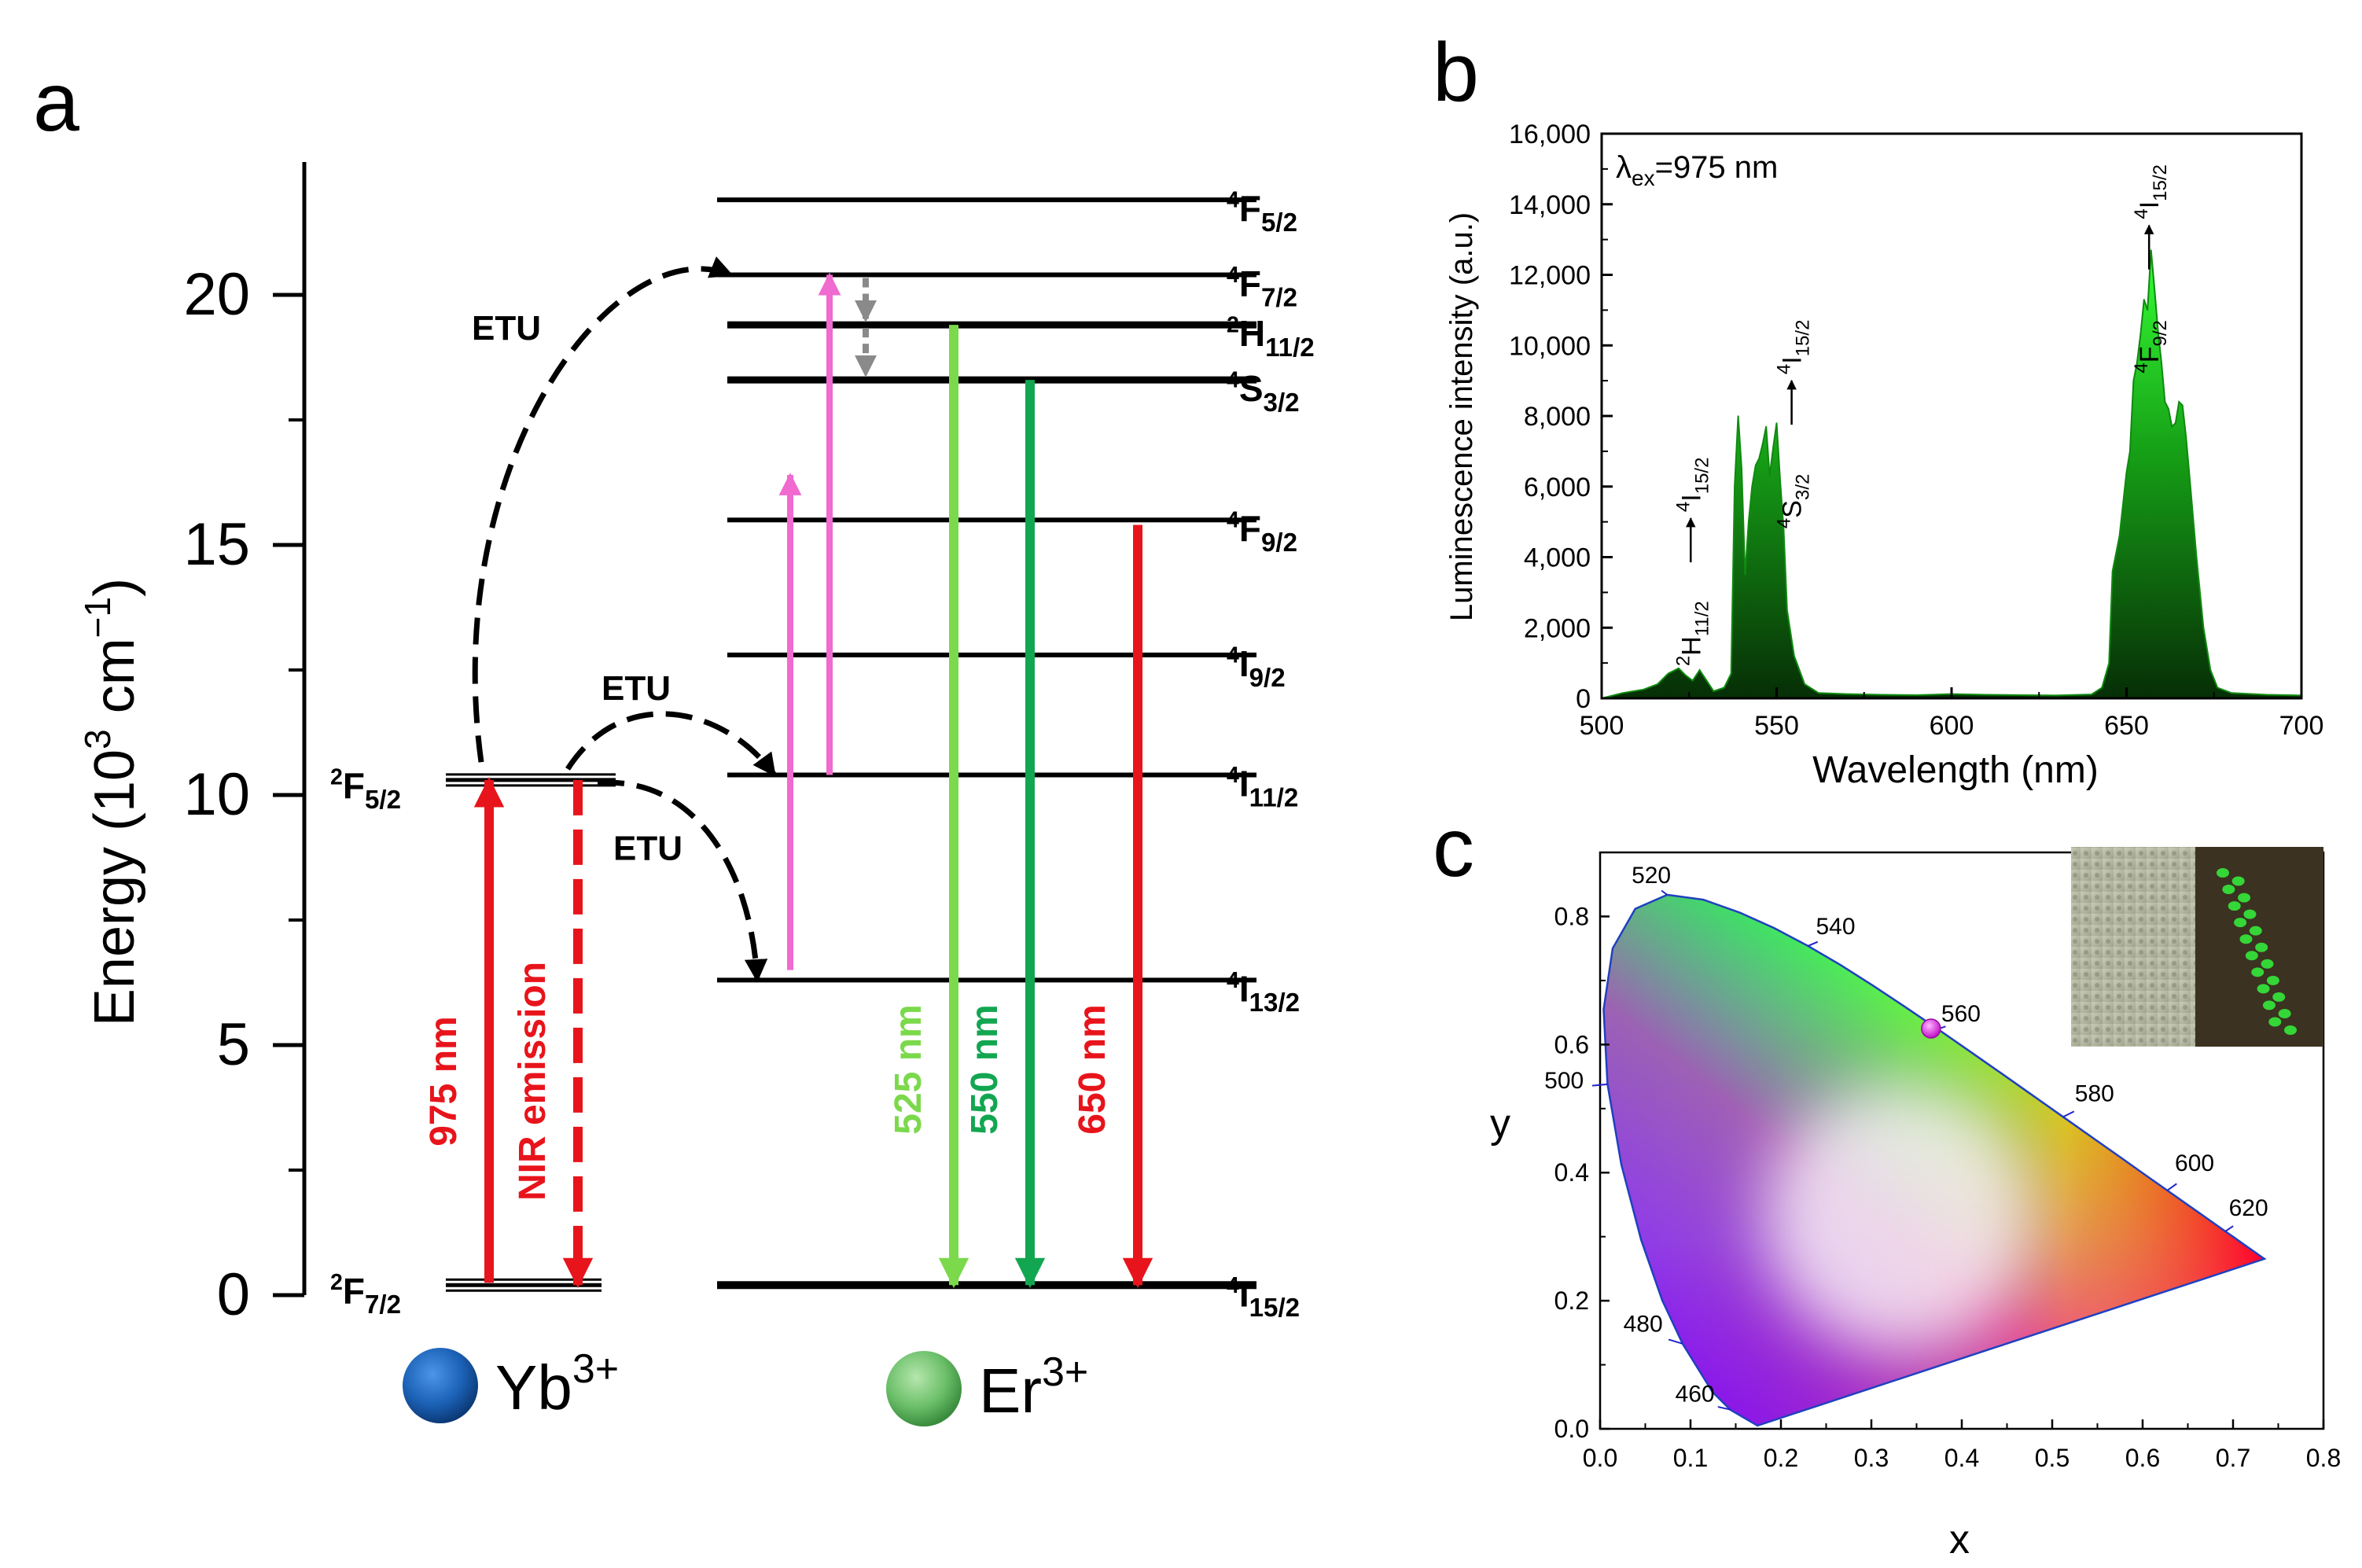  What do you see at coordinates (1274, 1003) in the screenshot?
I see `er-level-label-7-sub: 13/2` at bounding box center [1274, 1003].